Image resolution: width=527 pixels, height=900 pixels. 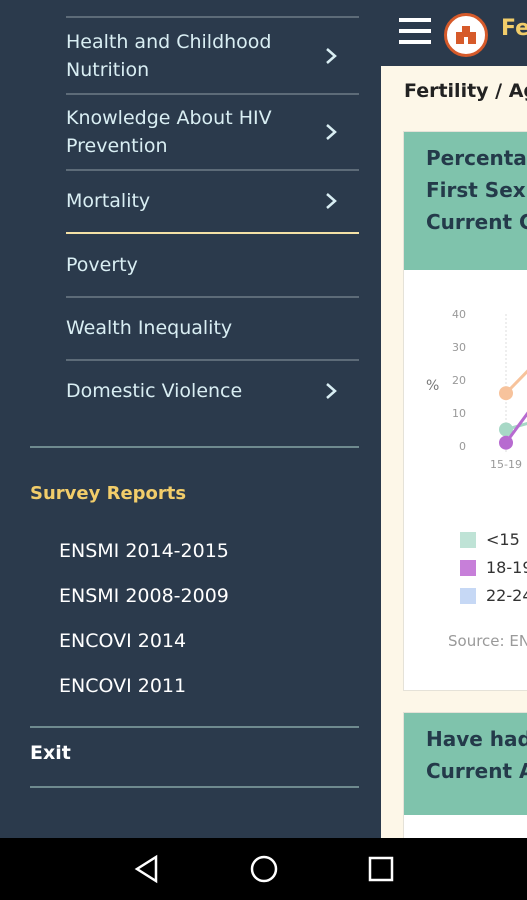 What do you see at coordinates (147, 869) in the screenshot?
I see `back-icon` at bounding box center [147, 869].